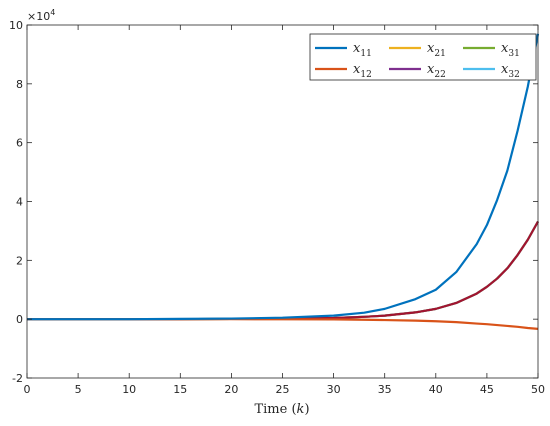  Describe the element at coordinates (16, 25) in the screenshot. I see `y-tick-label: 10` at that location.